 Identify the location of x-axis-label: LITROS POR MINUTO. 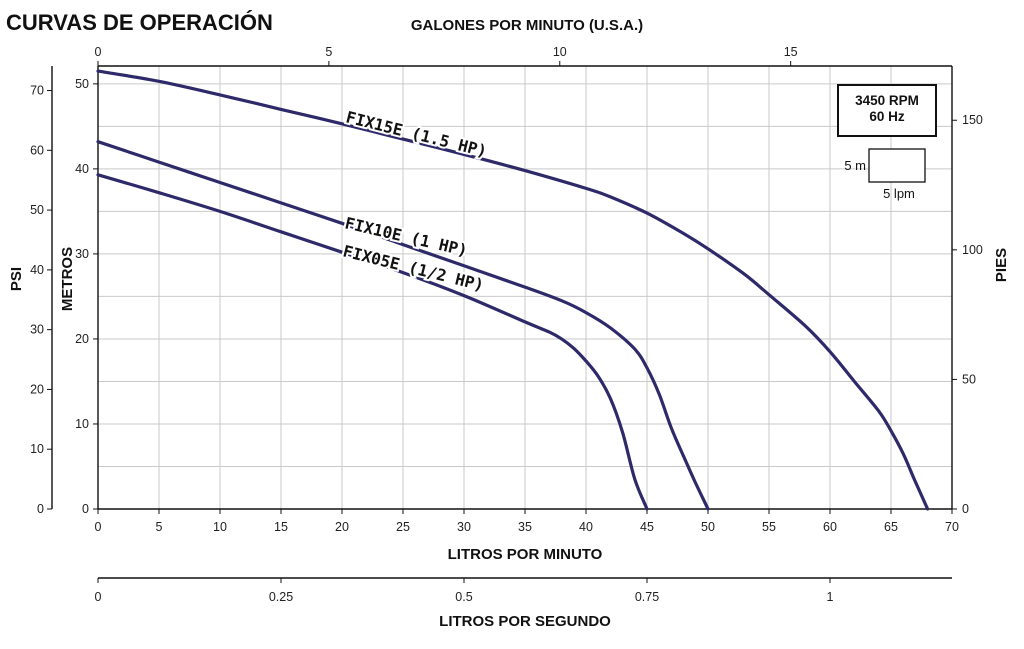
(525, 554).